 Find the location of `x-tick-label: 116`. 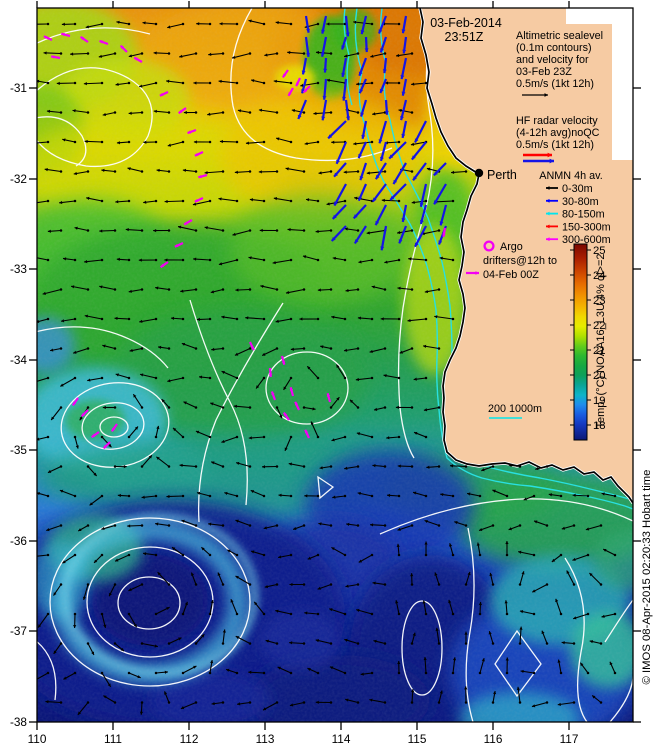

x-tick-label: 116 is located at coordinates (493, 739).